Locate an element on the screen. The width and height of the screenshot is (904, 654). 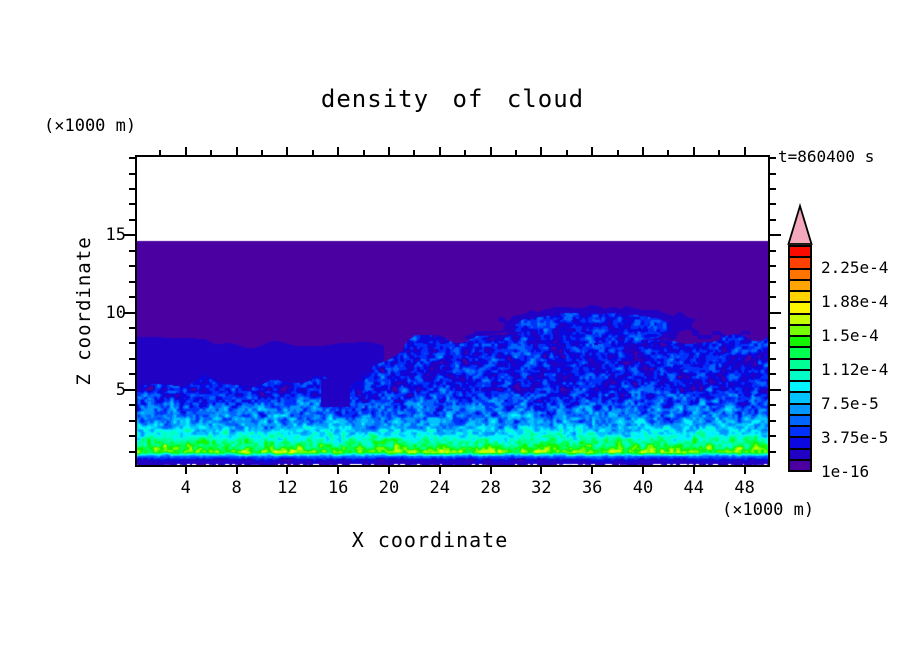
colorbar-tick-label: 3.75e-5 is located at coordinates (855, 437).